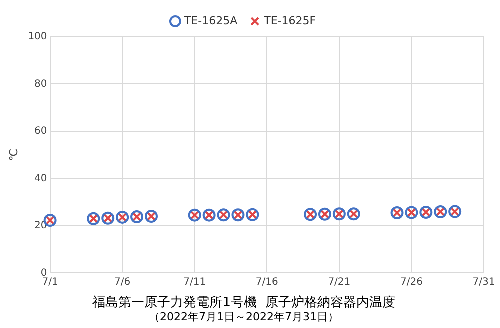 The width and height of the screenshot is (500, 328). Describe the element at coordinates (484, 282) in the screenshot. I see `x-tick-label: 7/31` at that location.